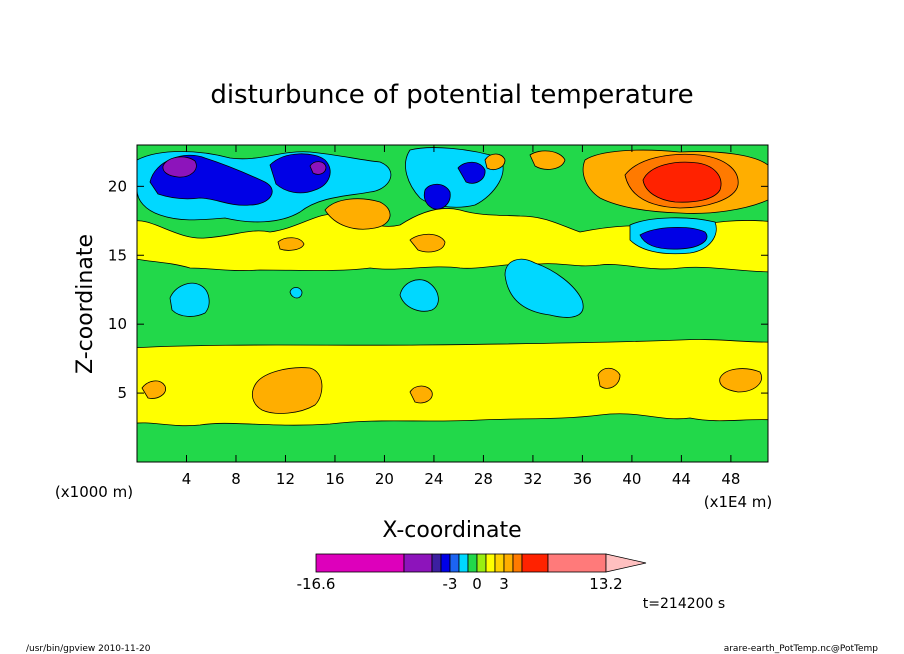 Image resolution: width=904 pixels, height=654 pixels. What do you see at coordinates (450, 584) in the screenshot?
I see `colorbar-tick-label: -3` at bounding box center [450, 584].